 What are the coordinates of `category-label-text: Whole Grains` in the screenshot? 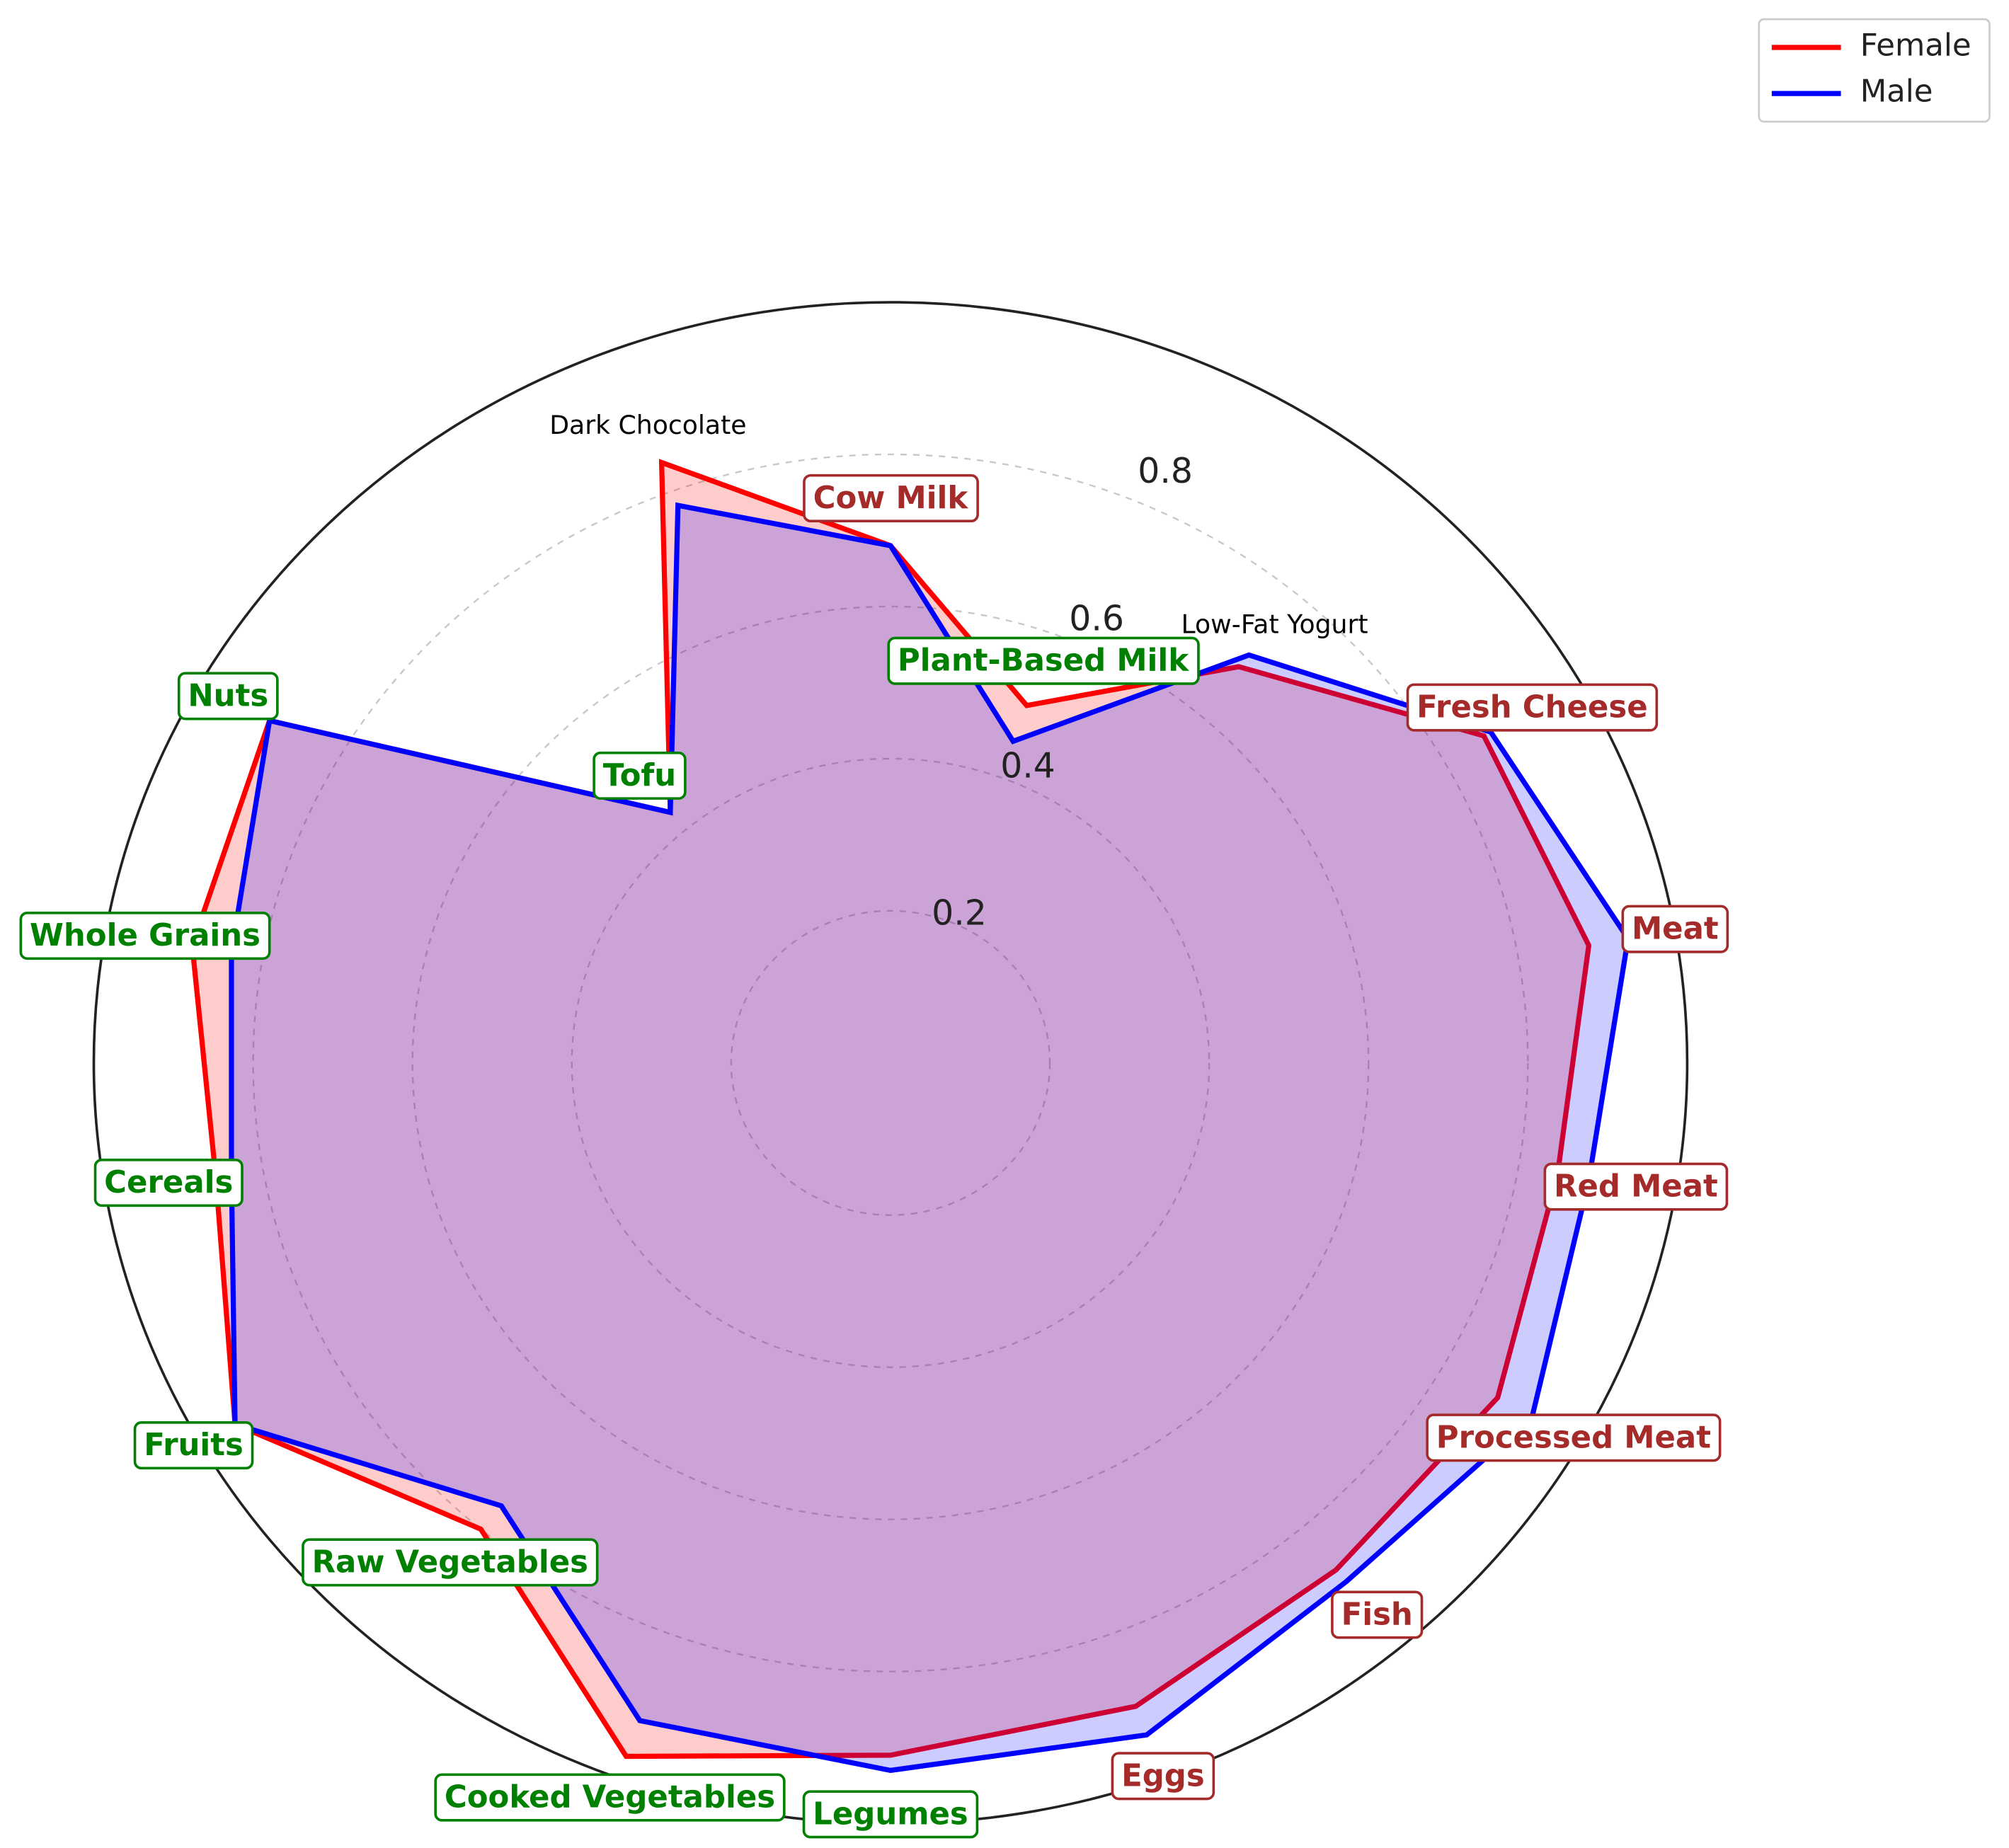 It's located at (145, 935).